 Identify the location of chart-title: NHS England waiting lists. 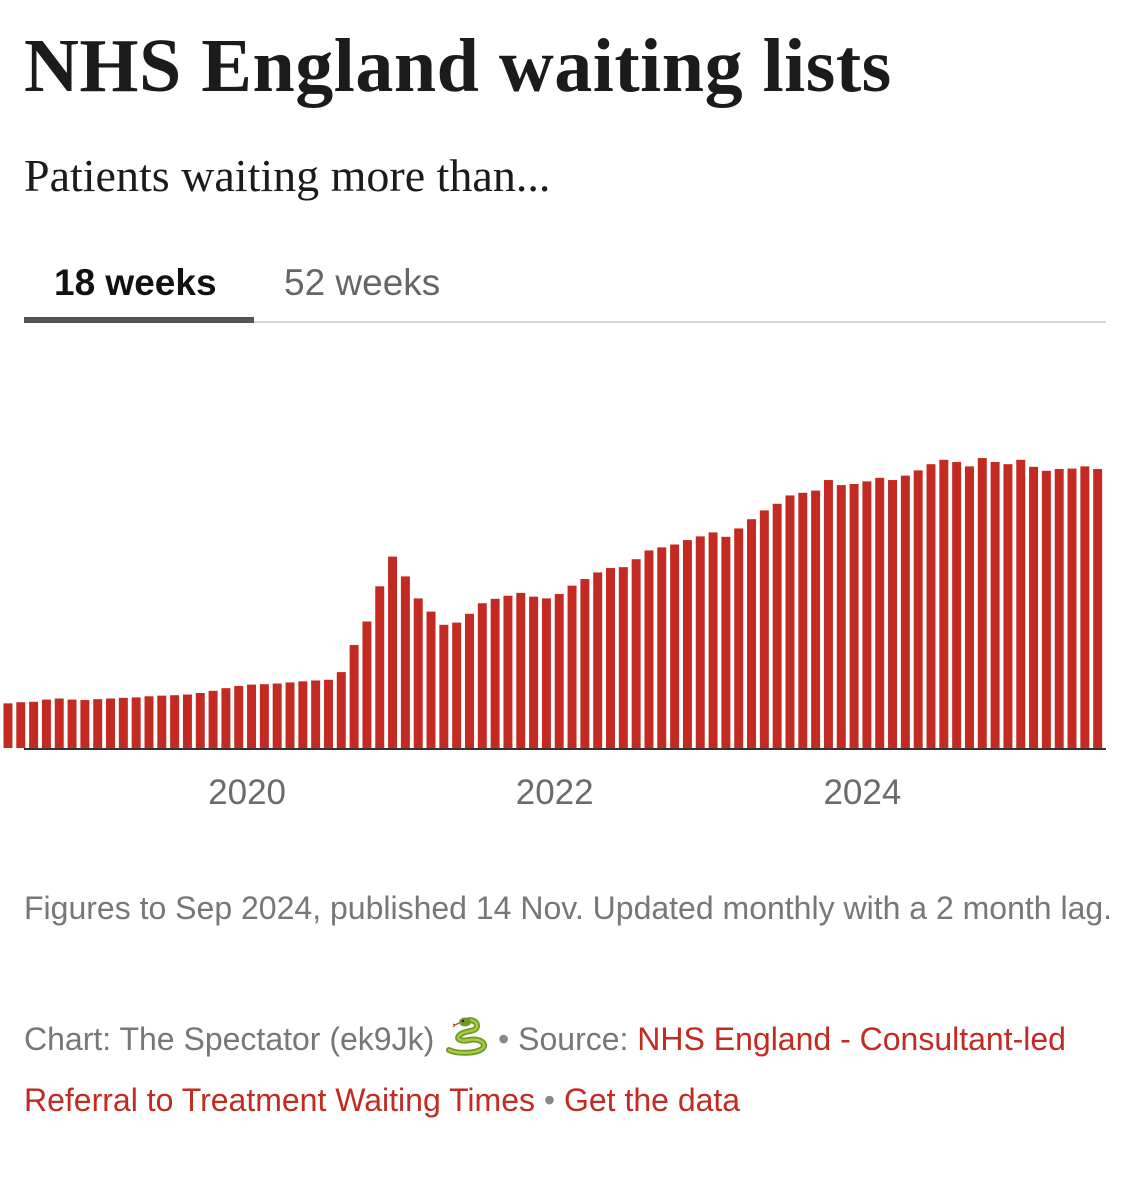
(458, 66).